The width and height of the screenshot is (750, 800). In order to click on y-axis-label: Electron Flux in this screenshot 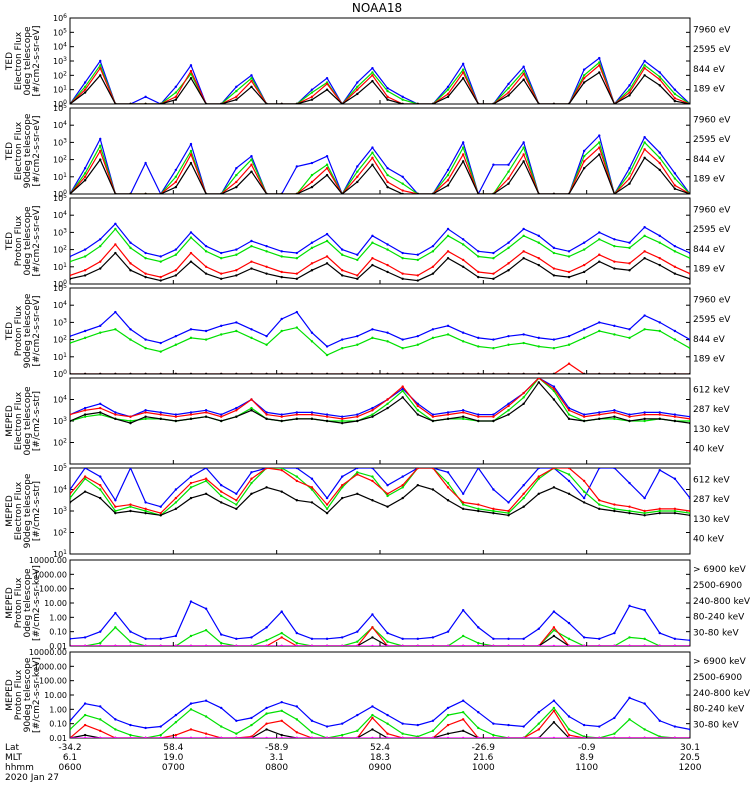, I will do `click(19, 420)`.